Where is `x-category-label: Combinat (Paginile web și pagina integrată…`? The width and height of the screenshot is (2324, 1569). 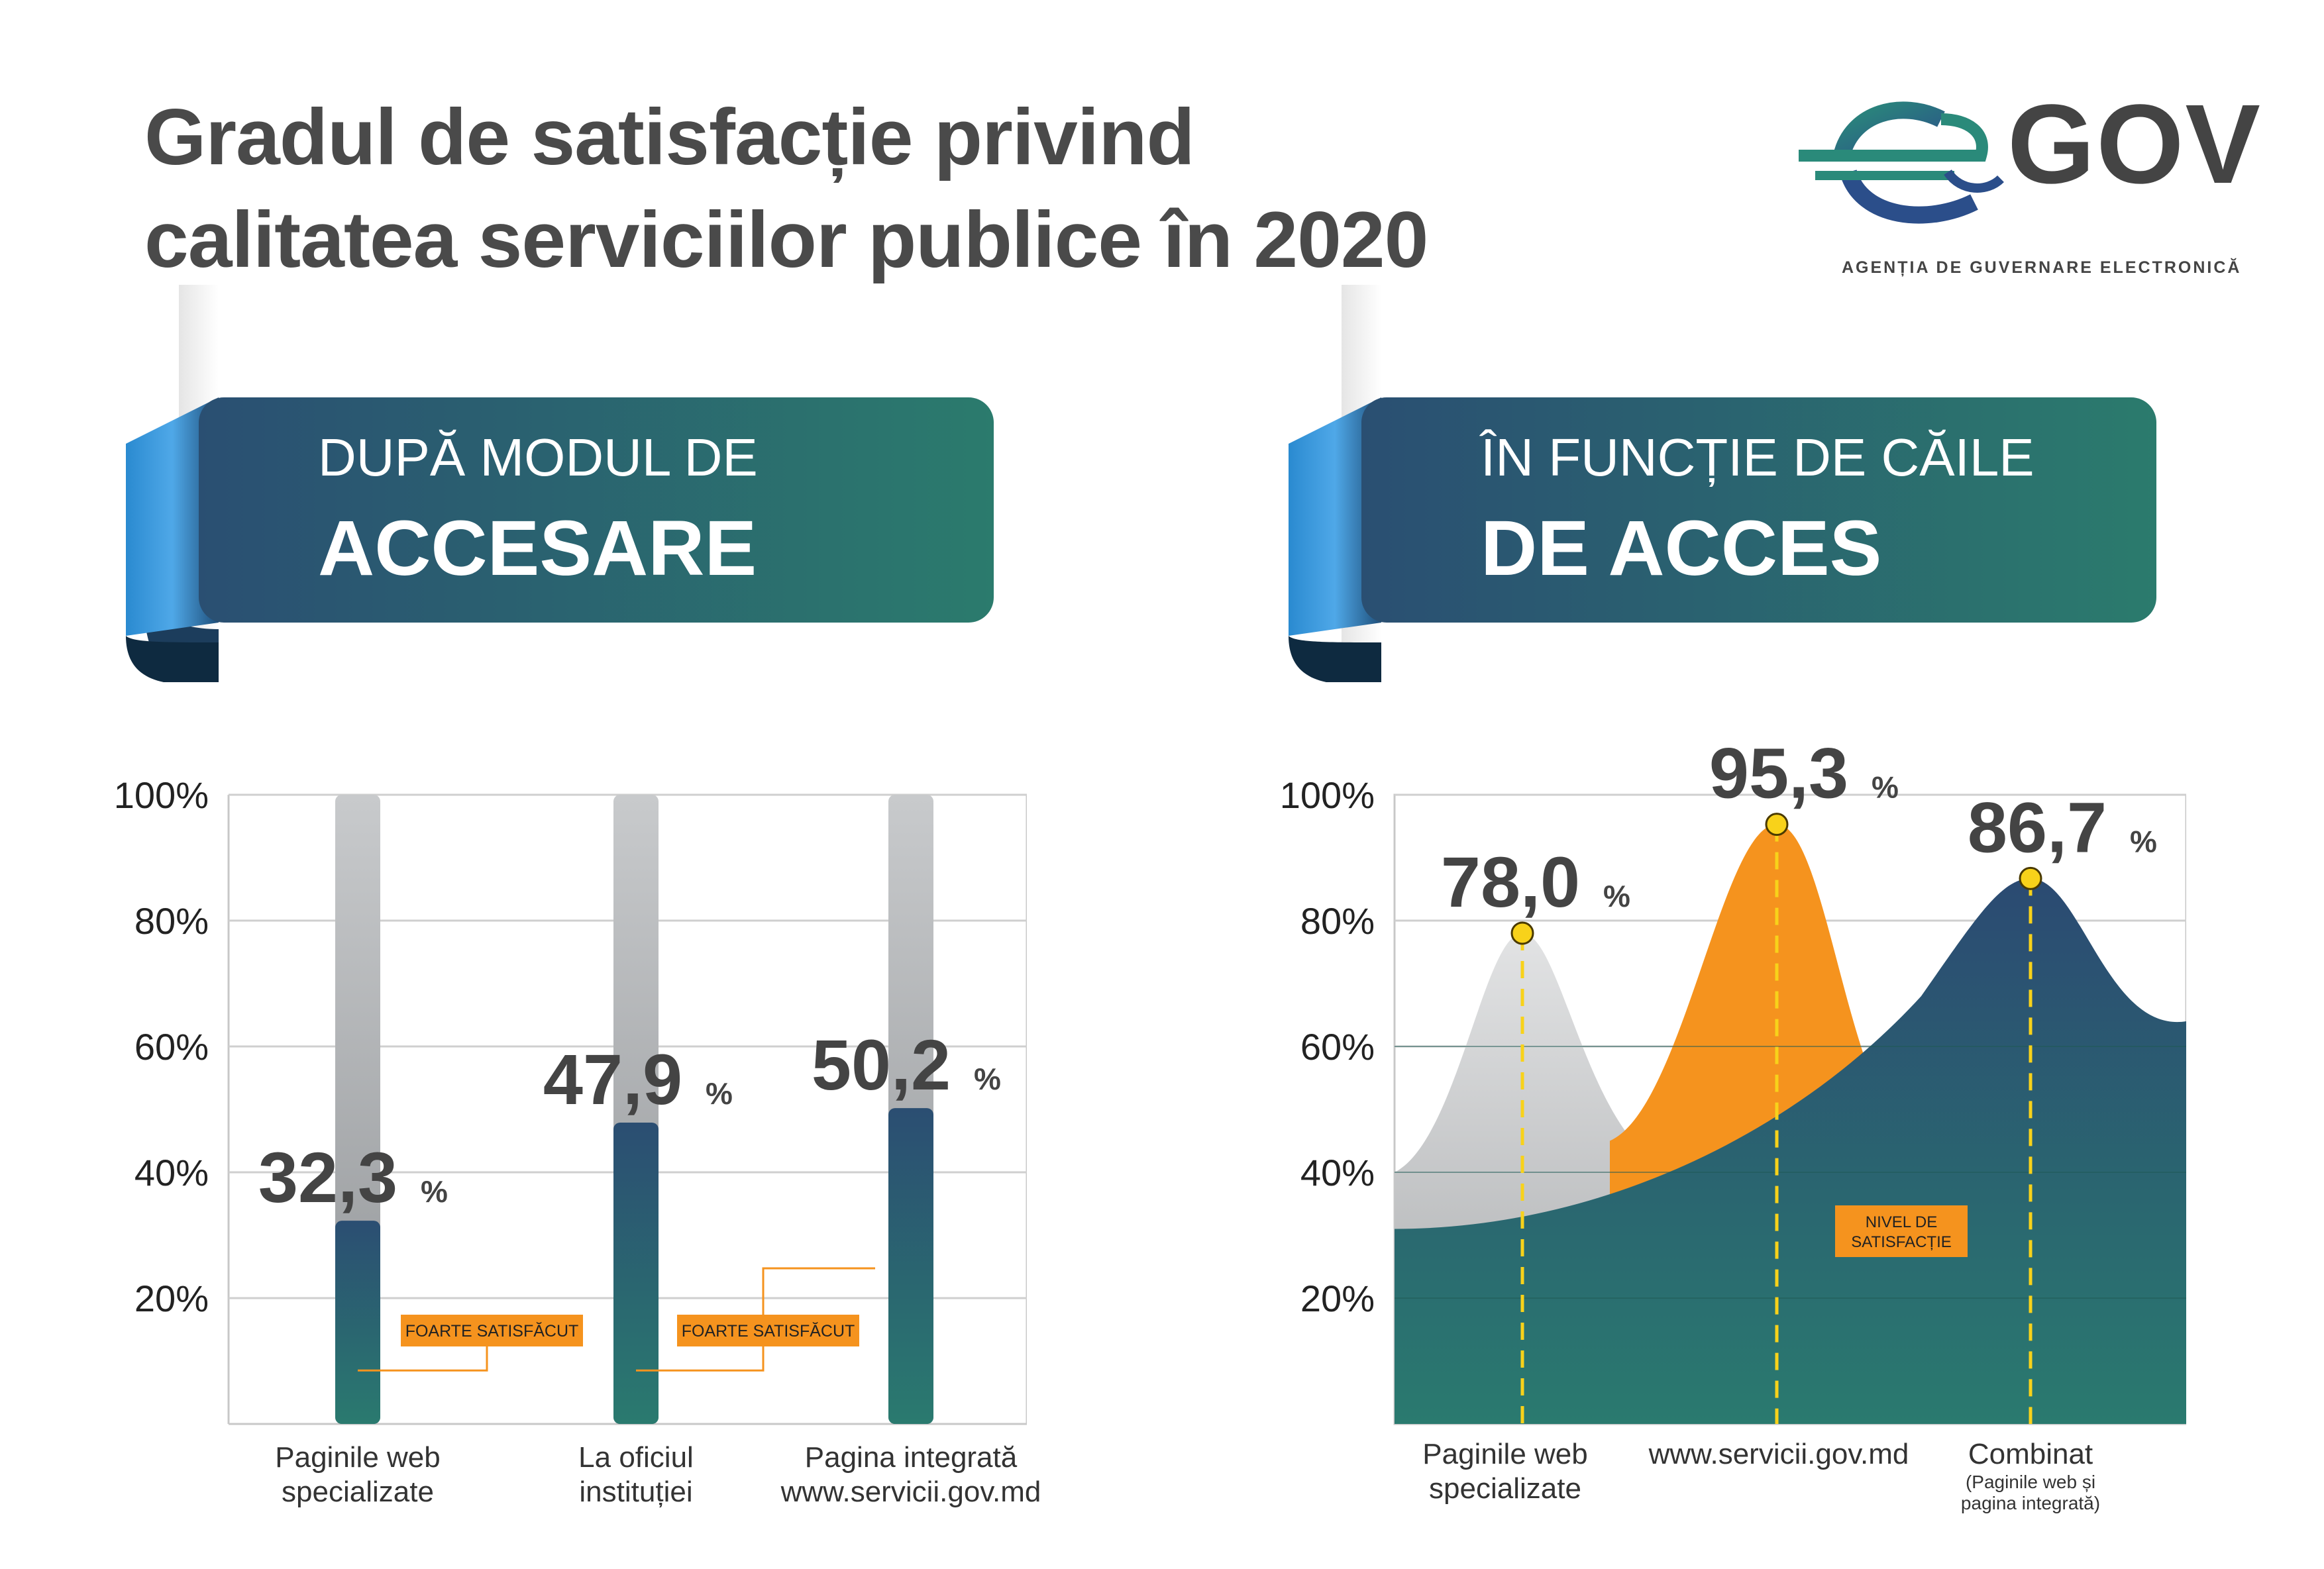
x-category-label: Combinat (Paginile web și pagina integrată… is located at coordinates (2030, 1475).